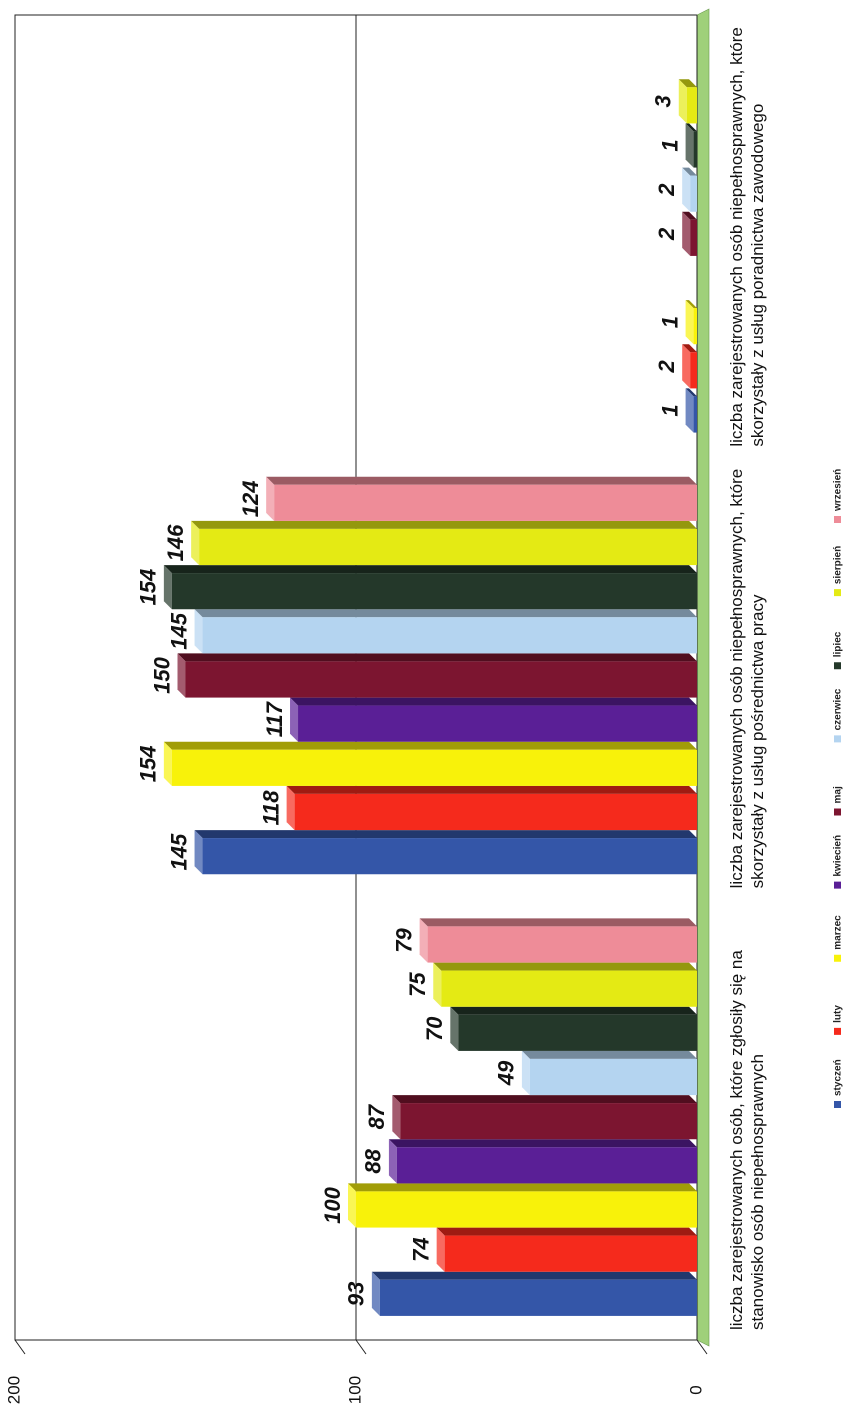  What do you see at coordinates (838, 932) in the screenshot?
I see `legend-label: marzec` at bounding box center [838, 932].